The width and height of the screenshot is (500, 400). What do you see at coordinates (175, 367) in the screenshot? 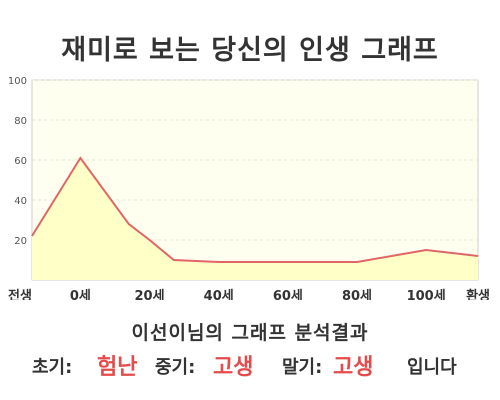
I see `middle-label: 중기:` at bounding box center [175, 367].